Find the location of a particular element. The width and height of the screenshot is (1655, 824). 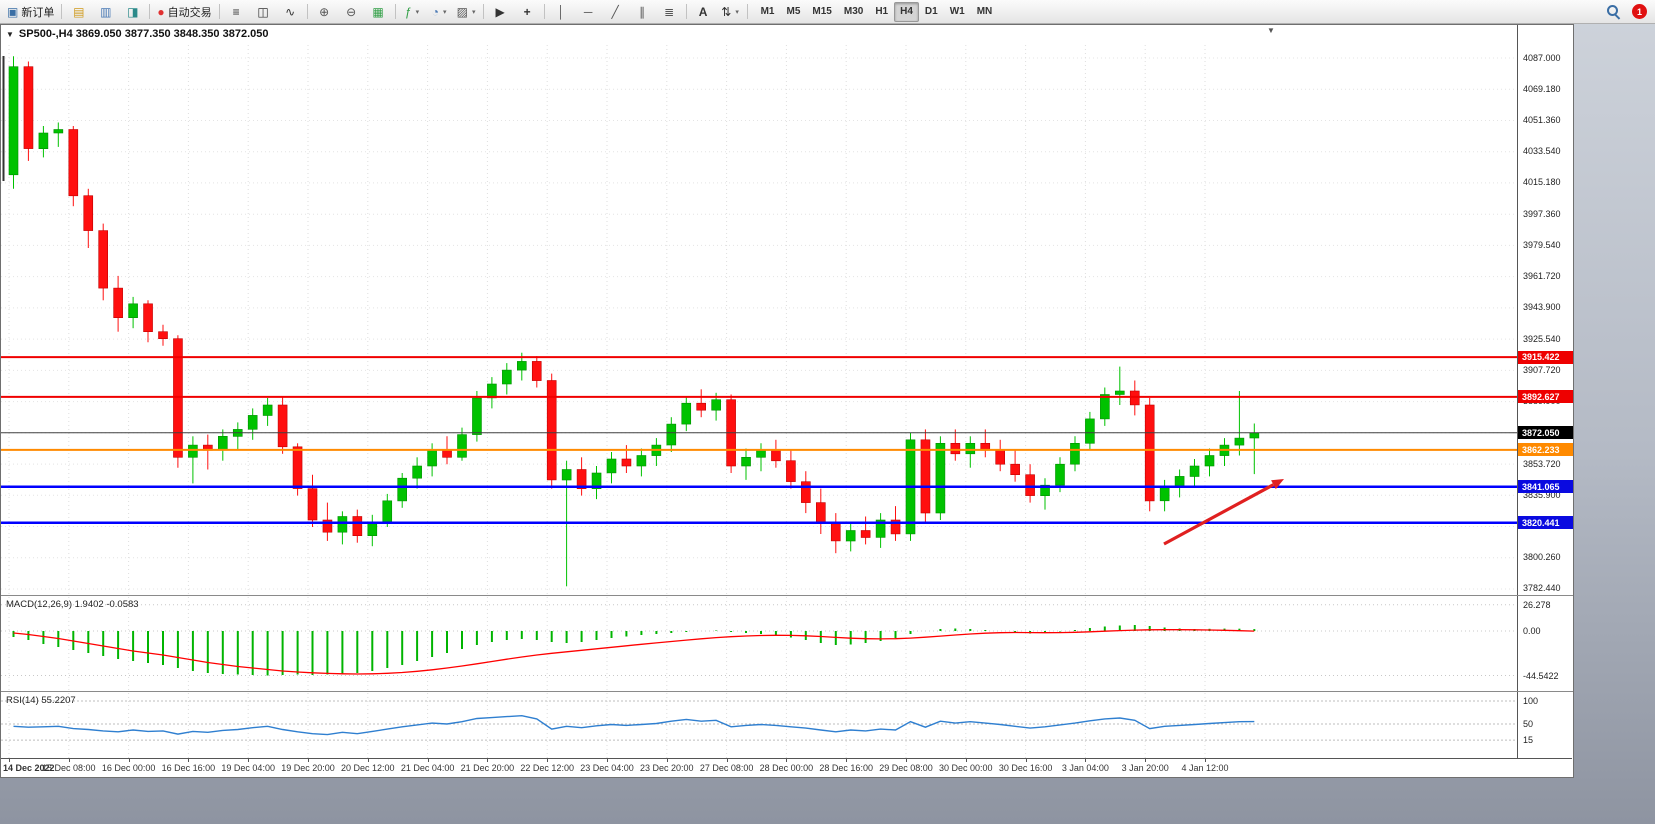

indicators-button: ƒ ▾ is located at coordinates (412, 11).